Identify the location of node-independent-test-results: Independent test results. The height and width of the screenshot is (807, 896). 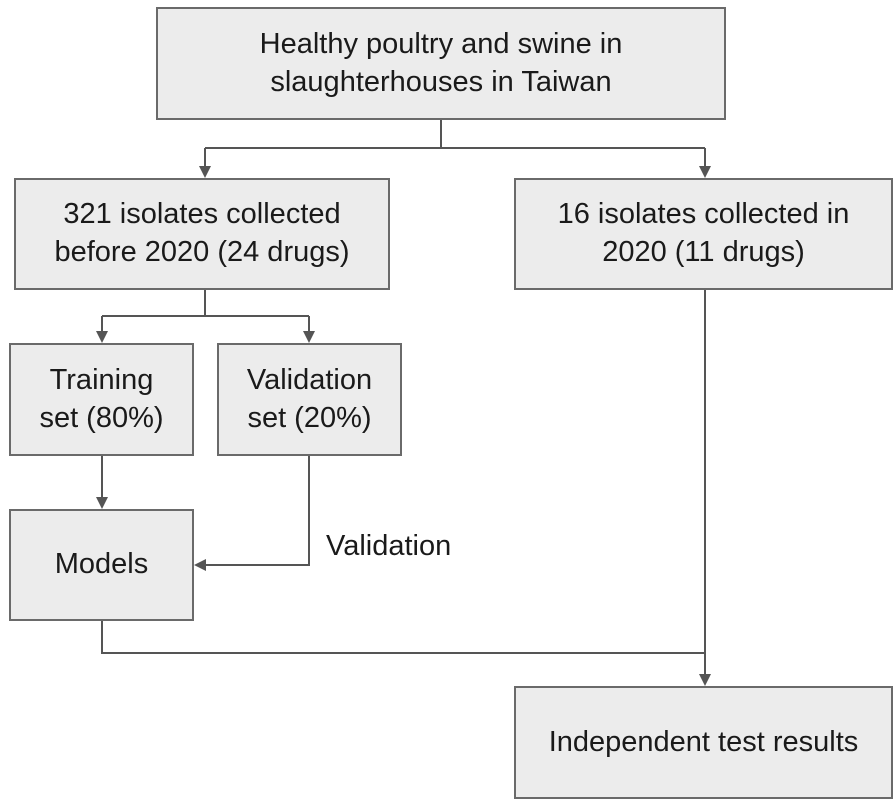
(703, 742).